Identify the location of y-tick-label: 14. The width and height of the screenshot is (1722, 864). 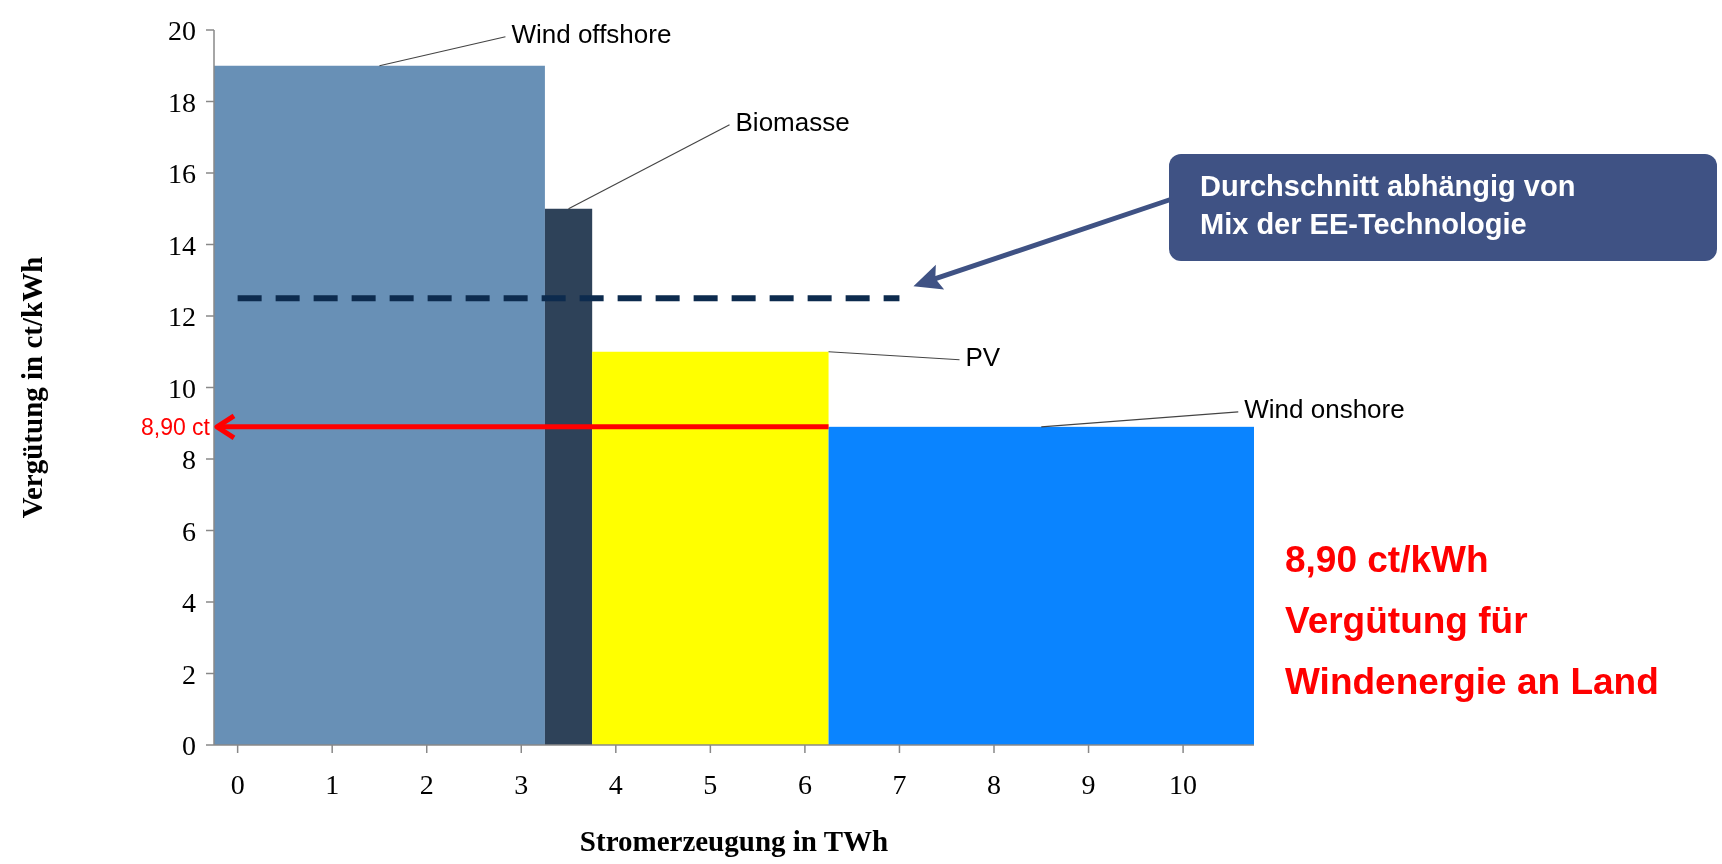
(182, 245).